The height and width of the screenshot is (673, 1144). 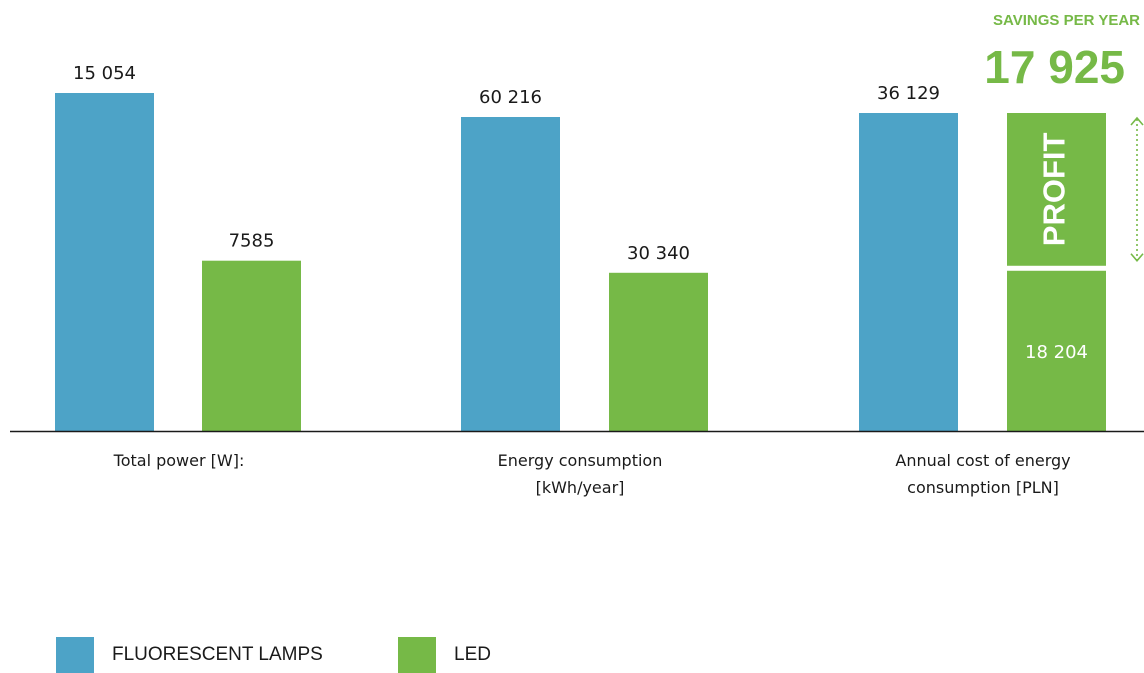 What do you see at coordinates (908, 93) in the screenshot?
I see `data-label-fluorescent-2: 36 129` at bounding box center [908, 93].